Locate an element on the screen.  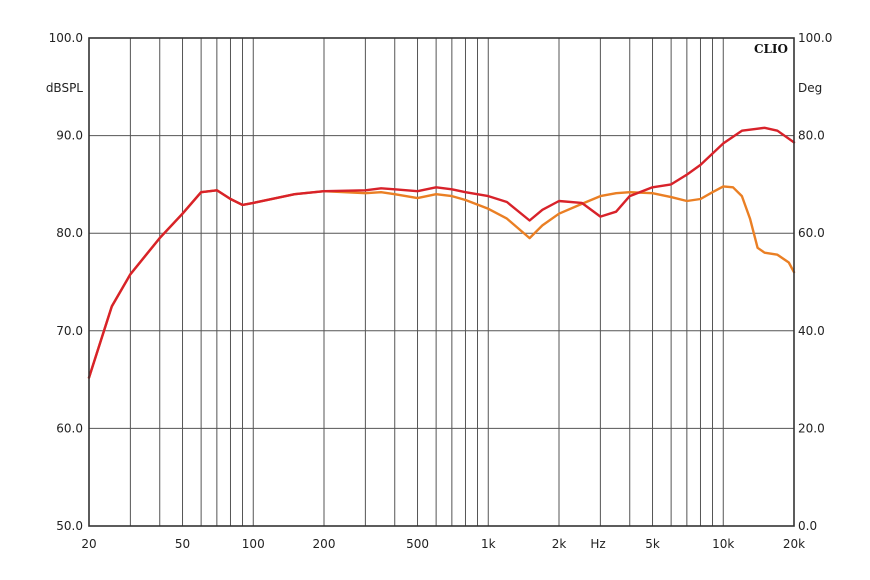
left-axis-unit: dBSPL is located at coordinates (64, 88).